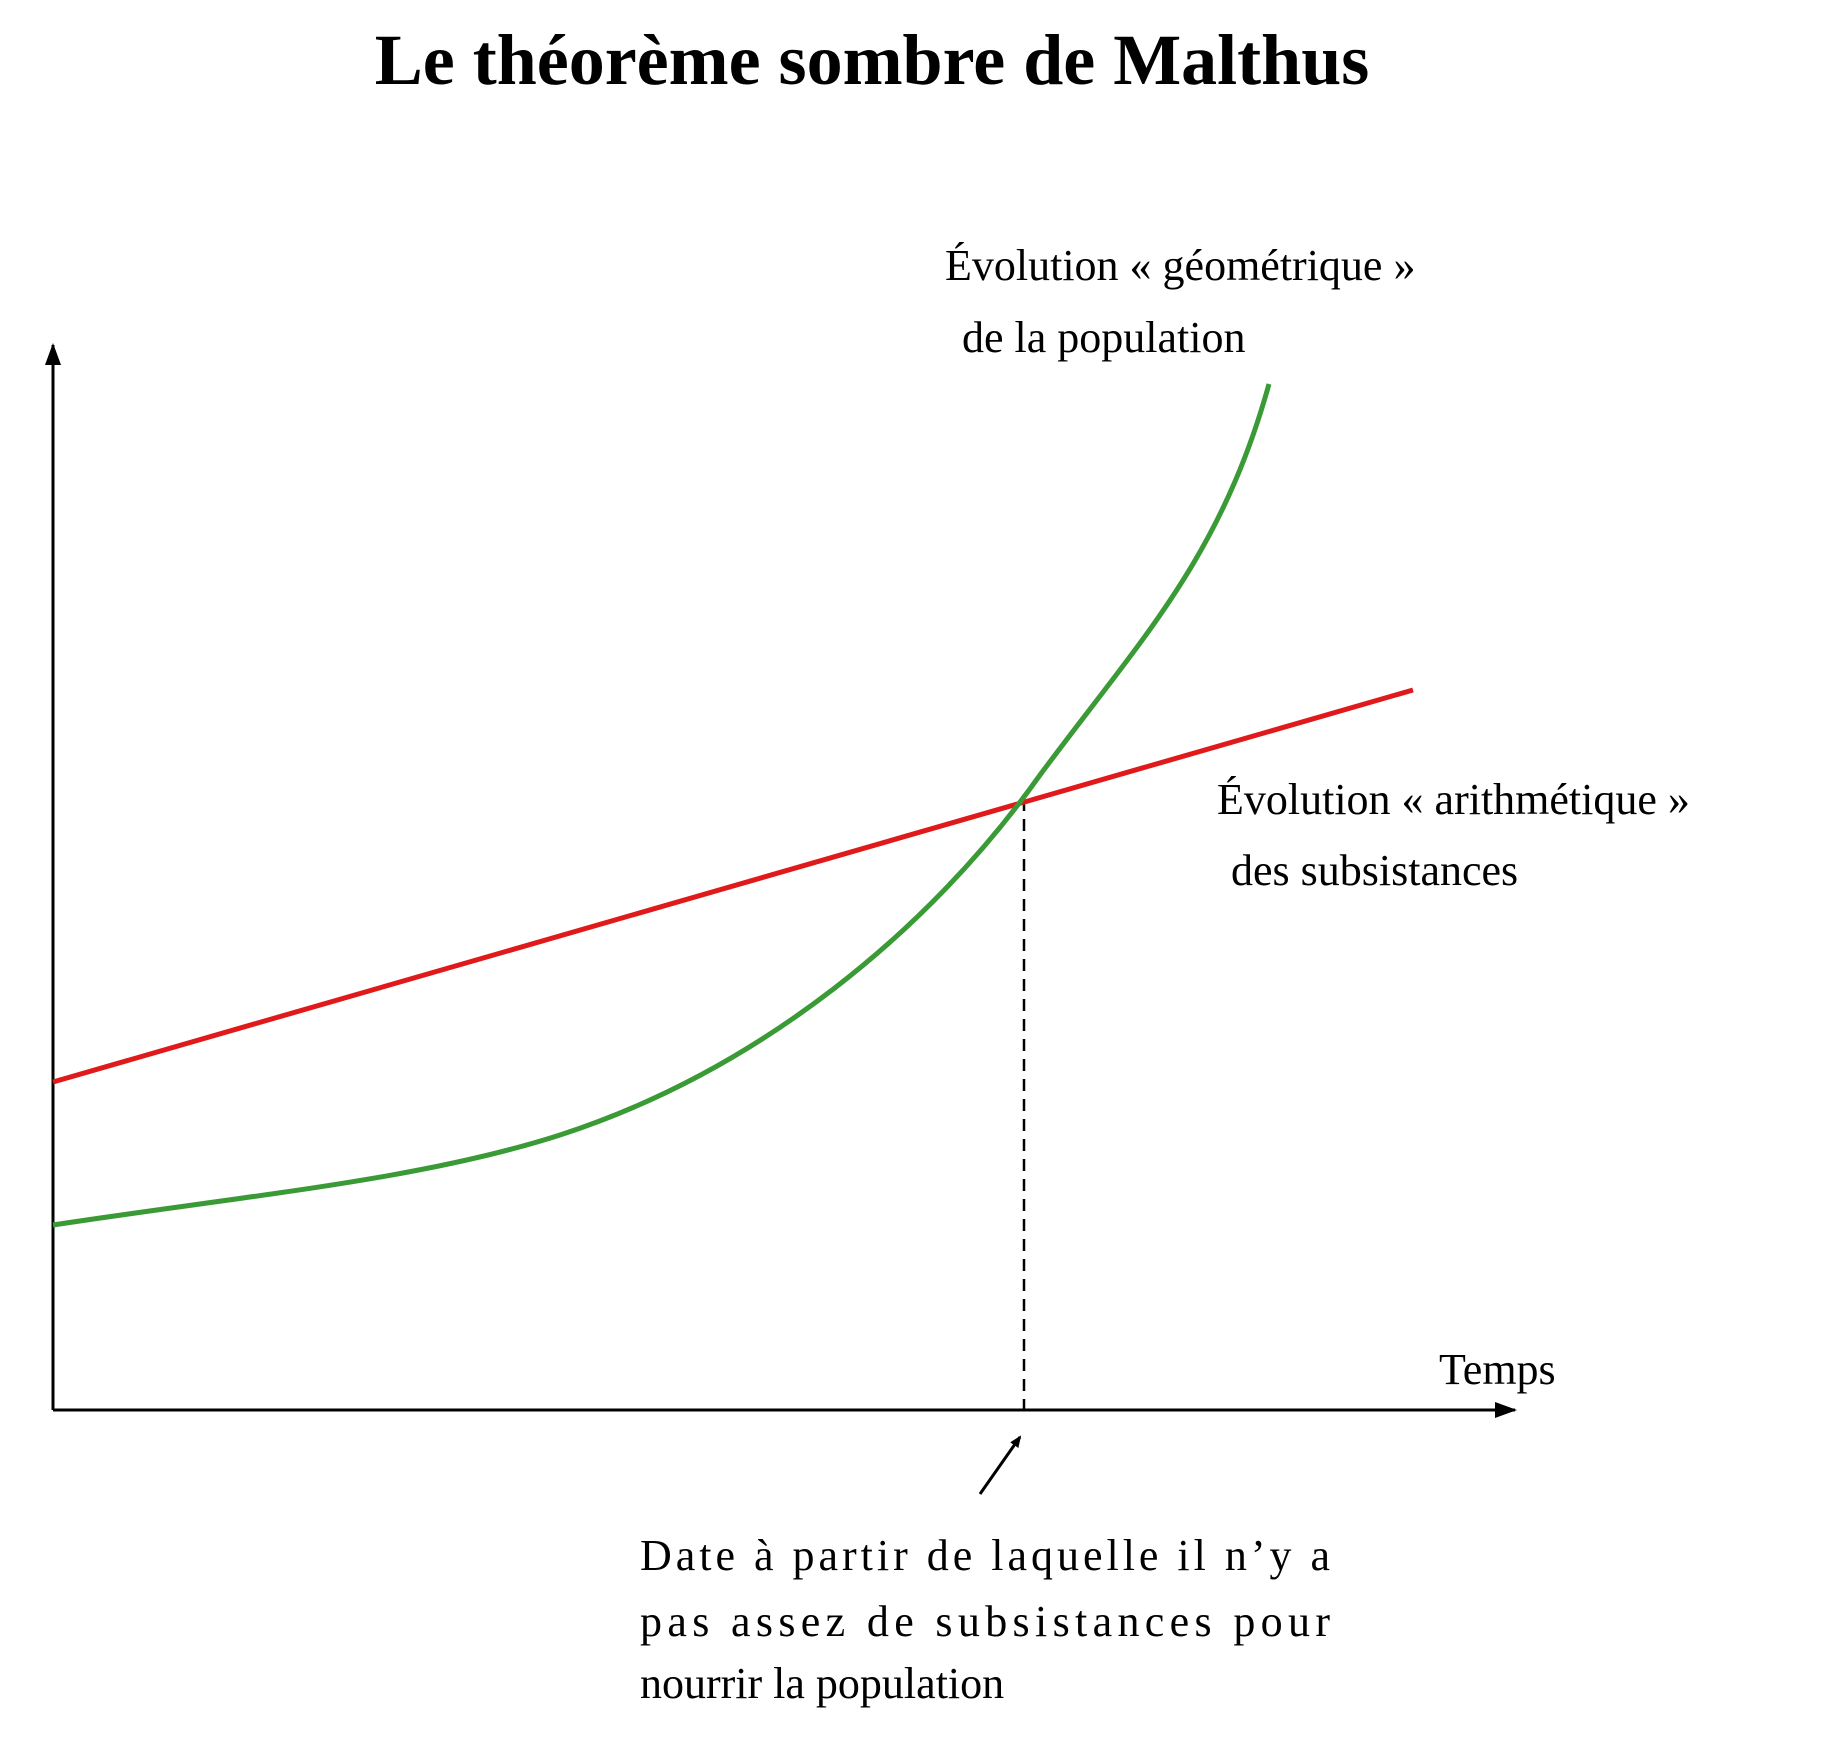 The height and width of the screenshot is (1752, 1826). I want to click on note-arrow, so click(1000, 1465).